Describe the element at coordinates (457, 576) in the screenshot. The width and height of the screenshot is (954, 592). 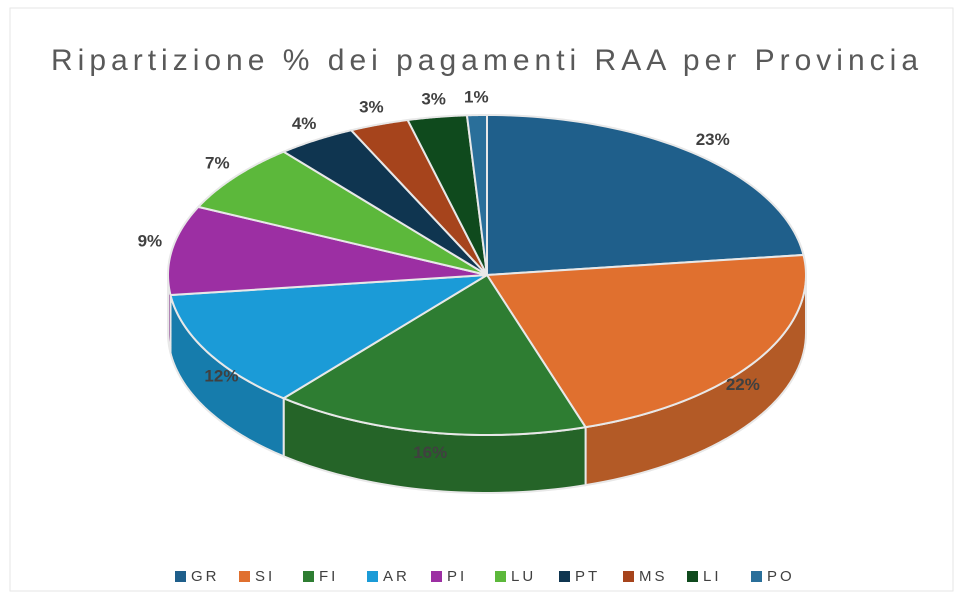
I see `legend-label: PI` at that location.